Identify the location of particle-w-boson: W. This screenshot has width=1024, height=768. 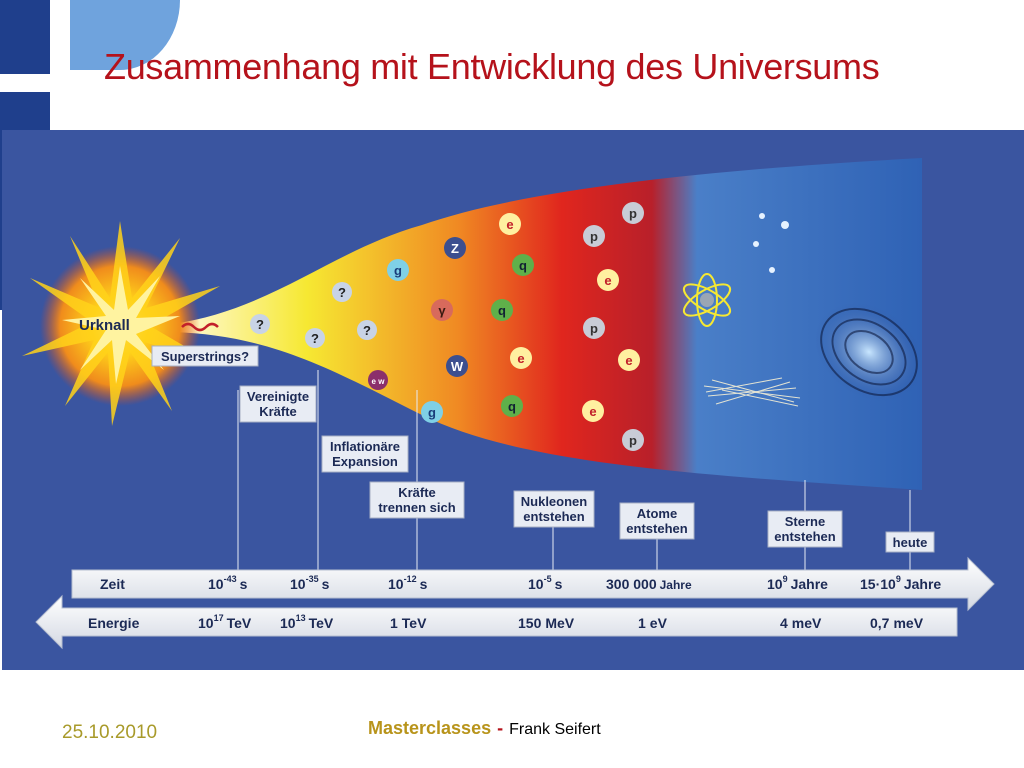
(457, 366).